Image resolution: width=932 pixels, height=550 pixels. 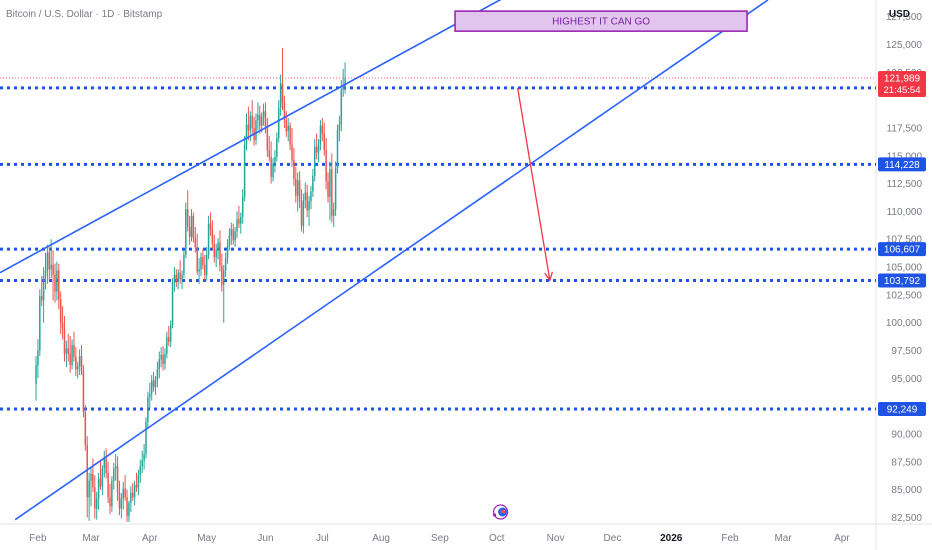 I want to click on flag-badge-flag, so click(x=503, y=511).